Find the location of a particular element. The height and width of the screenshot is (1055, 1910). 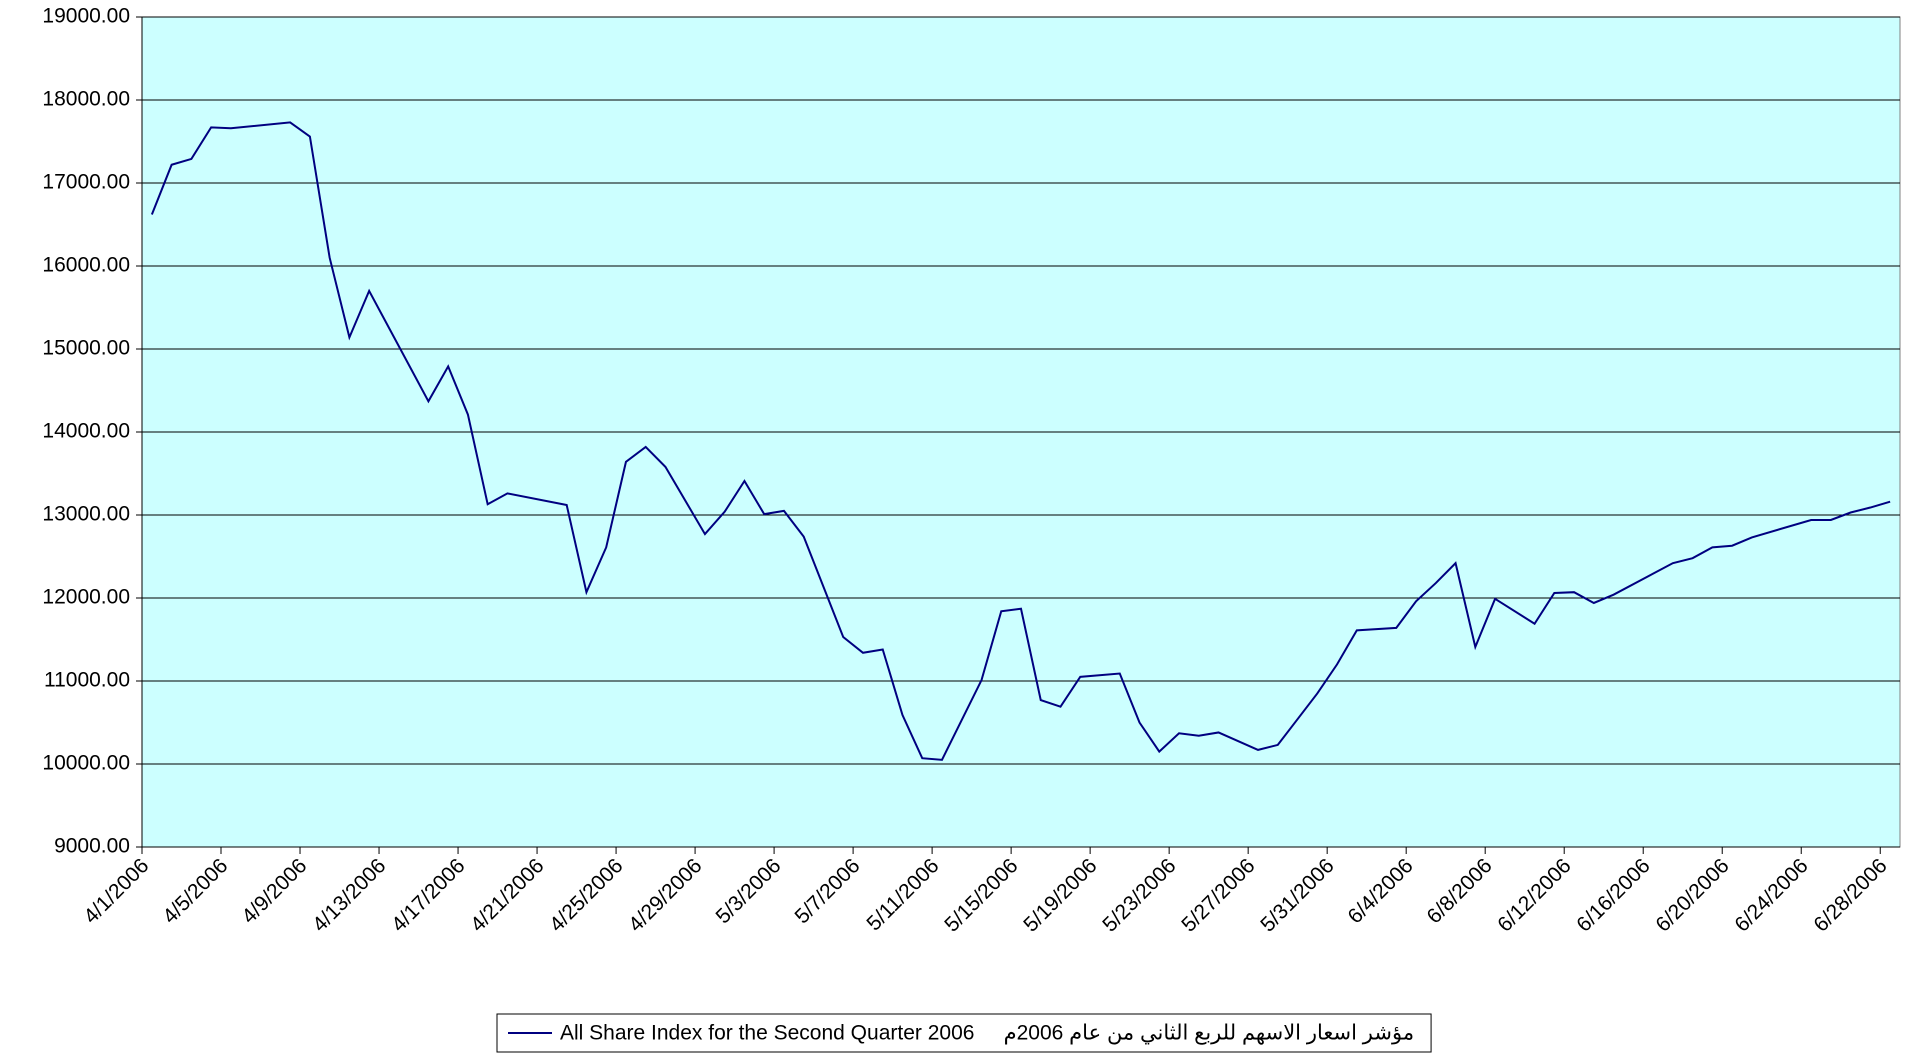

x-tick-label: 6/24/2006 is located at coordinates (1771, 895).